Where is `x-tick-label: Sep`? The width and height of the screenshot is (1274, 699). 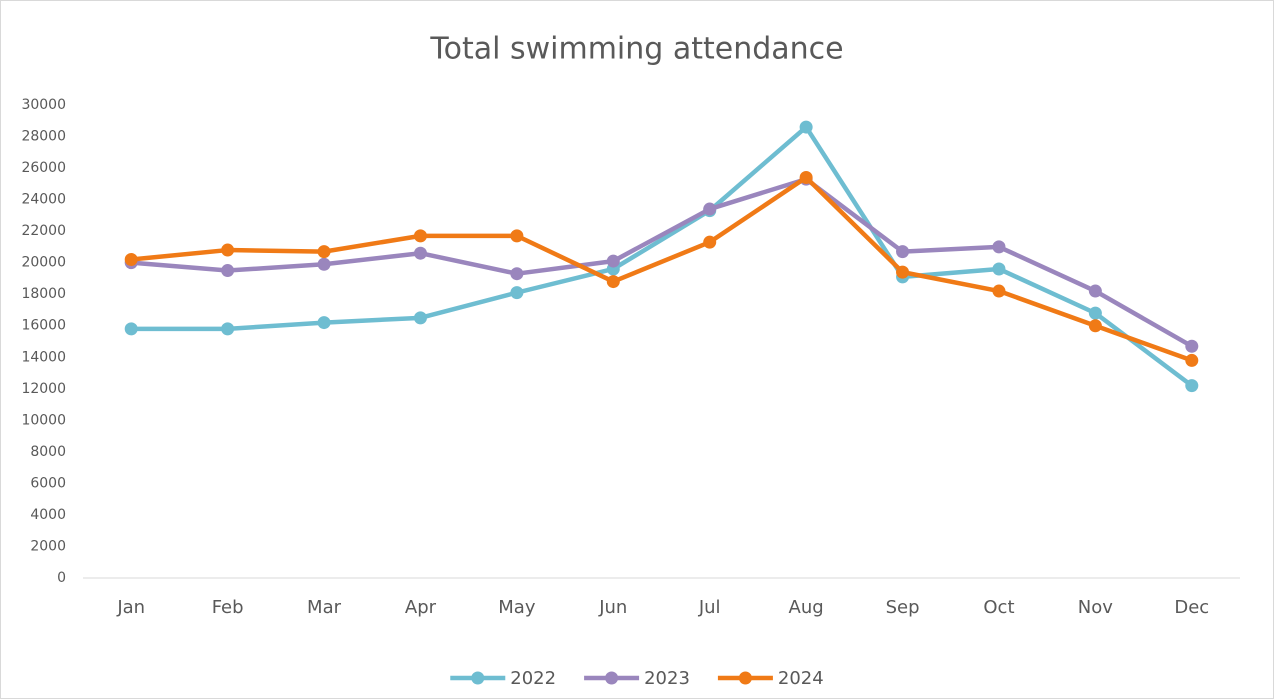 x-tick-label: Sep is located at coordinates (903, 607).